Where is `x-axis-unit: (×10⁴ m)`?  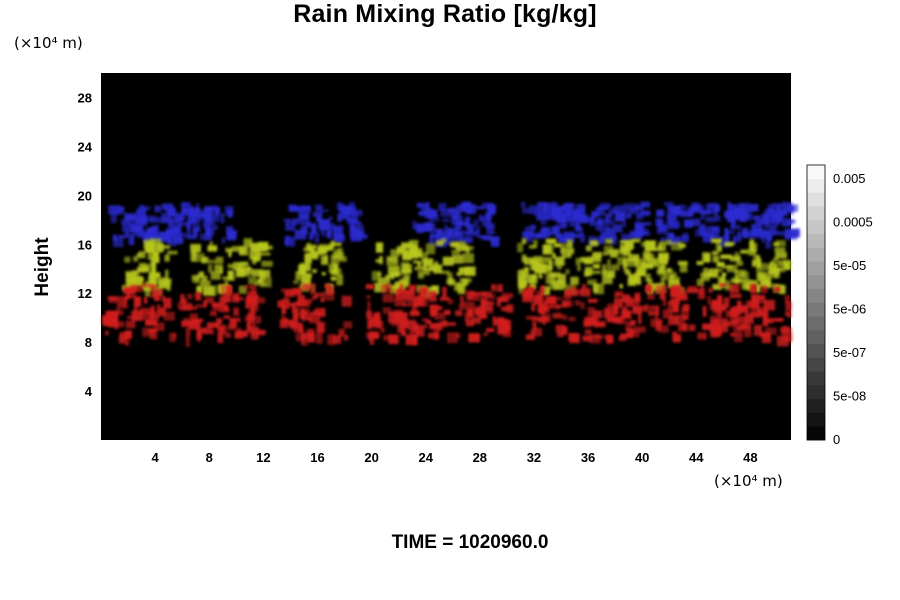
x-axis-unit: (×10⁴ m) is located at coordinates (748, 481).